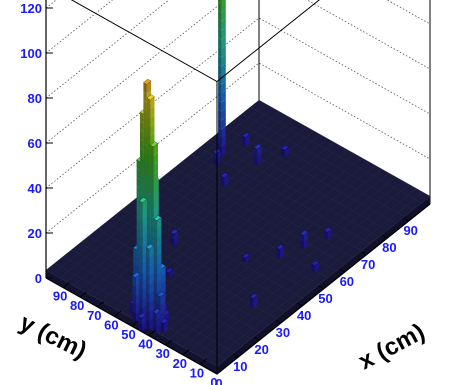  What do you see at coordinates (391, 346) in the screenshot?
I see `x-axis-title: x (cm)` at bounding box center [391, 346].